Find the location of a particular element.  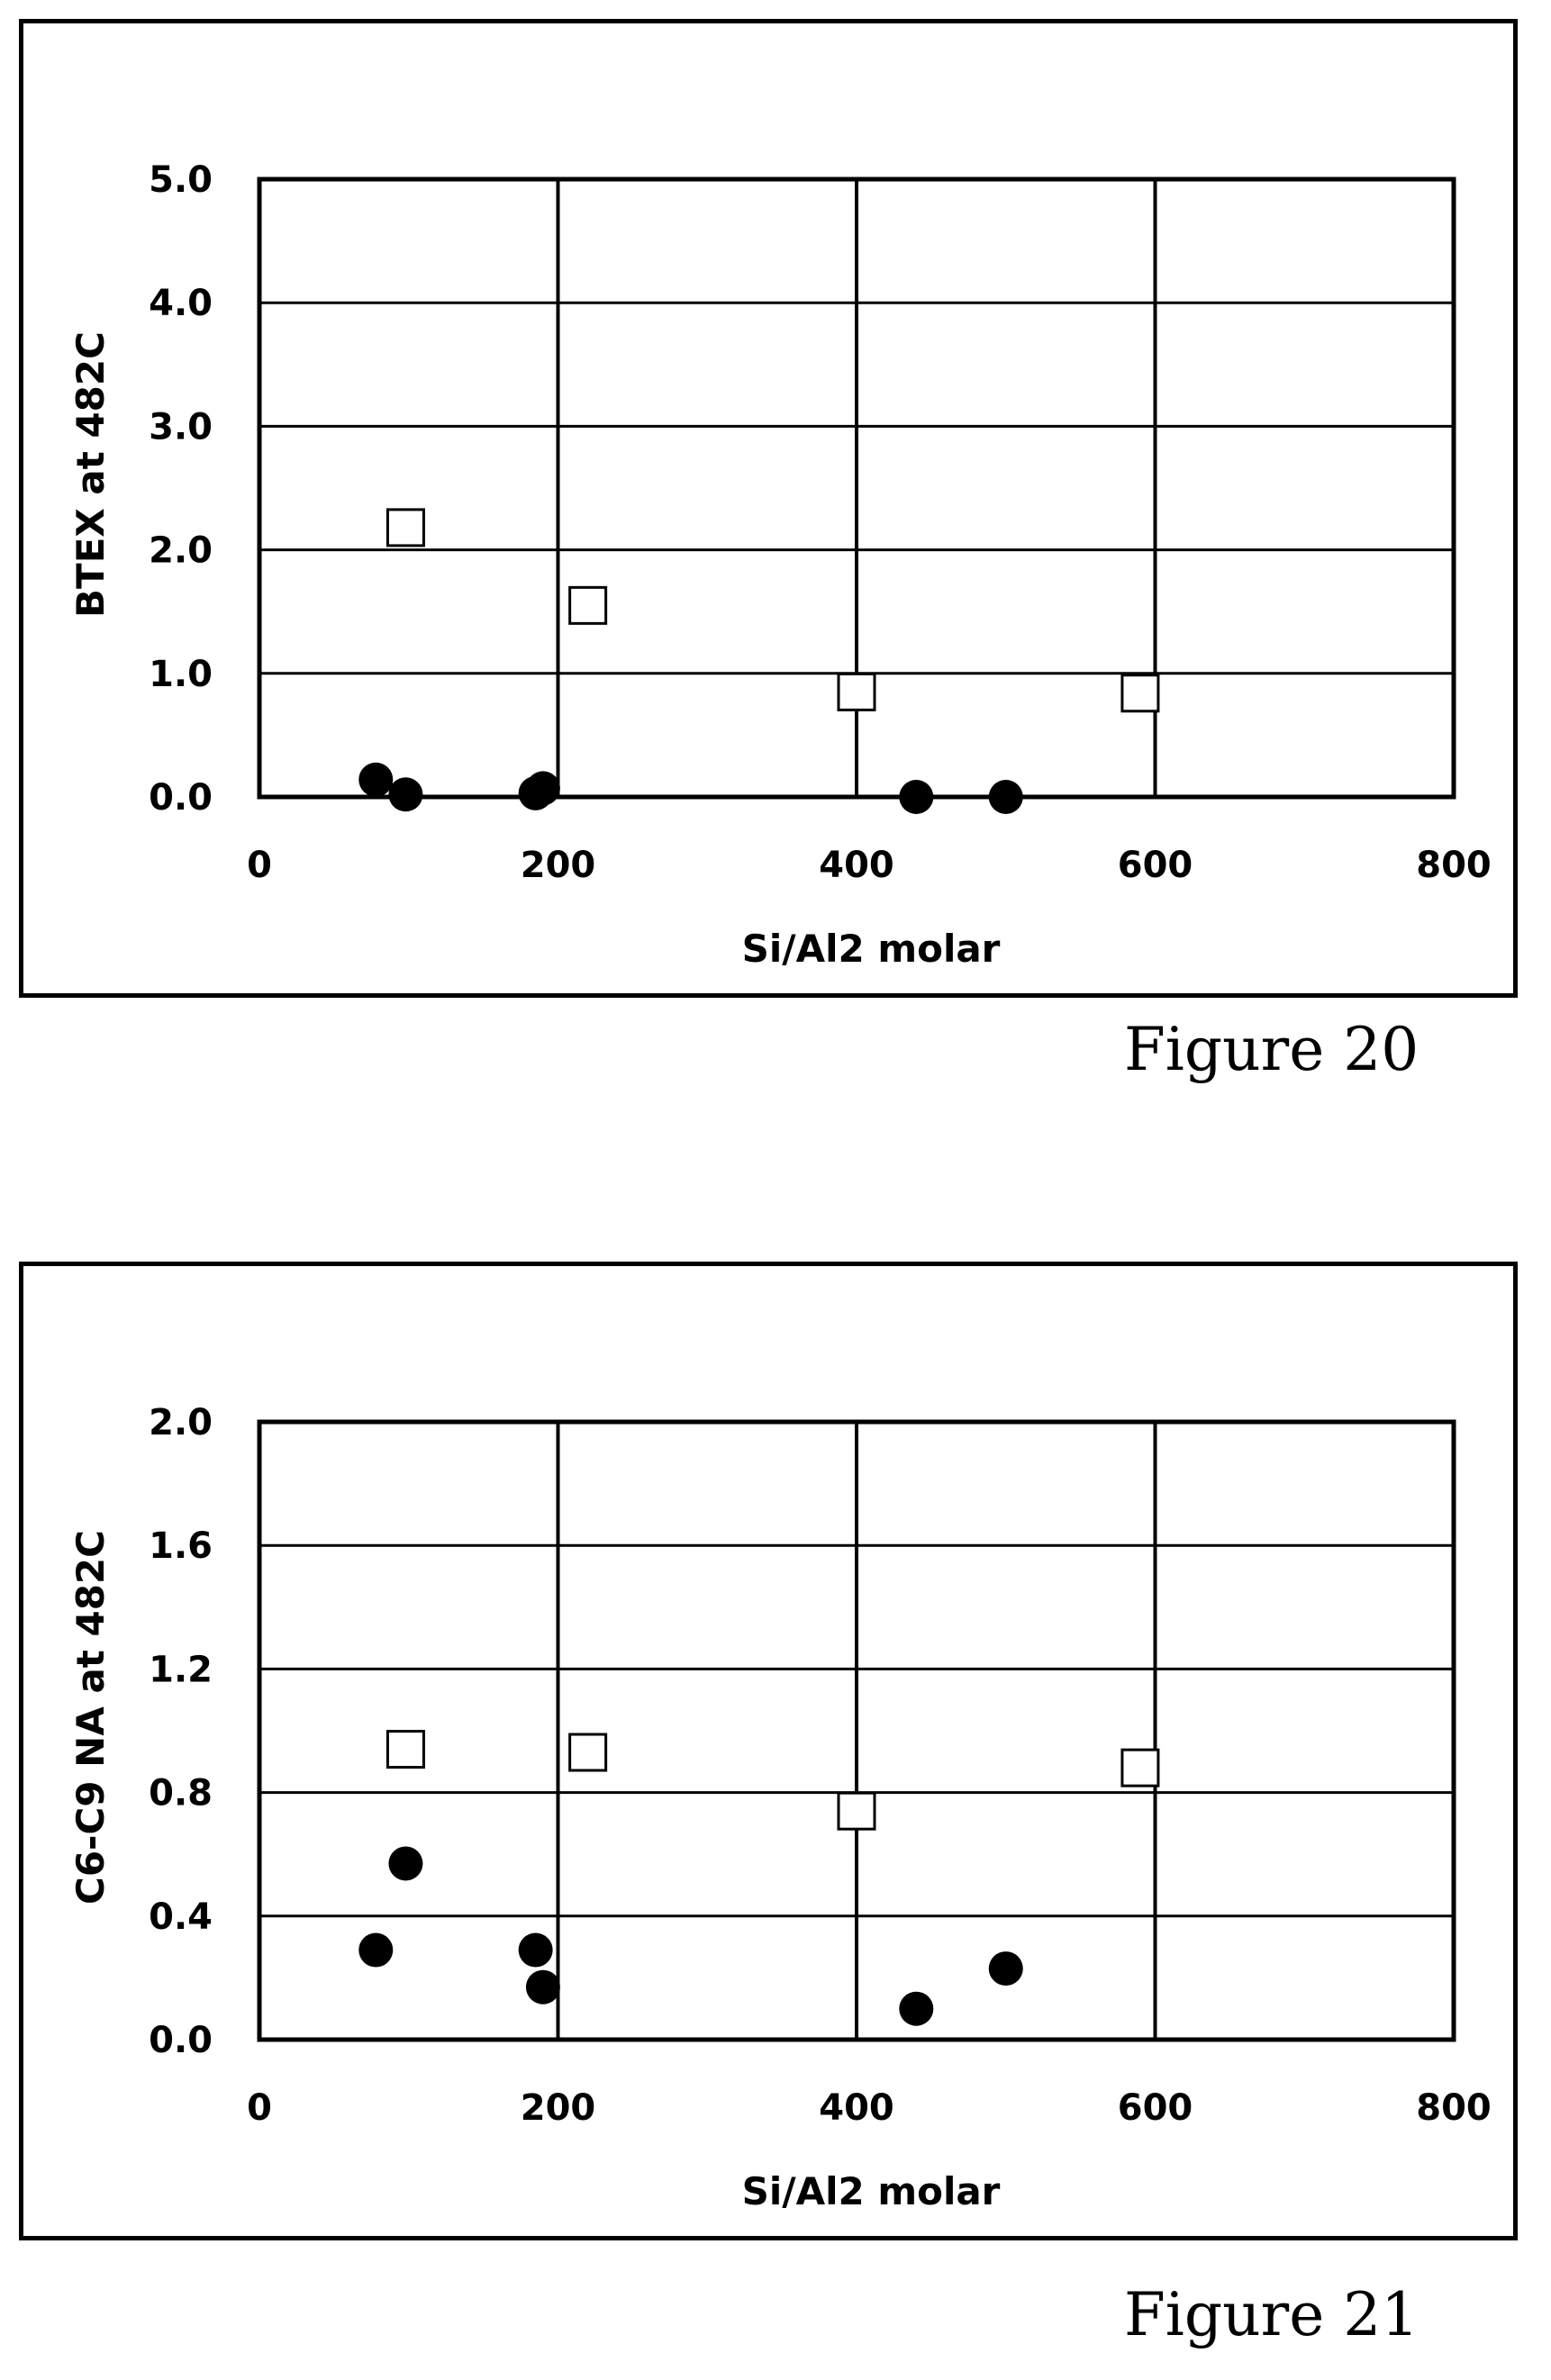

y-tick-label: 0.4 is located at coordinates (181, 1917).